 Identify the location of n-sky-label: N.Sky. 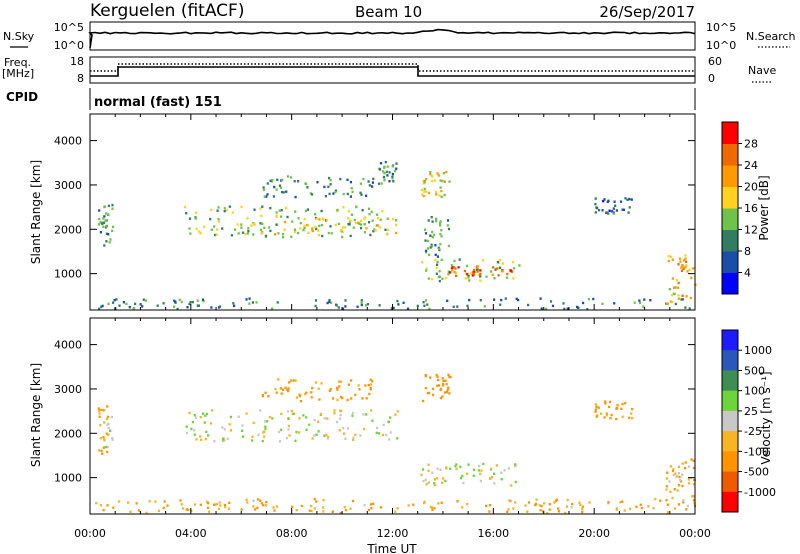
(19, 36).